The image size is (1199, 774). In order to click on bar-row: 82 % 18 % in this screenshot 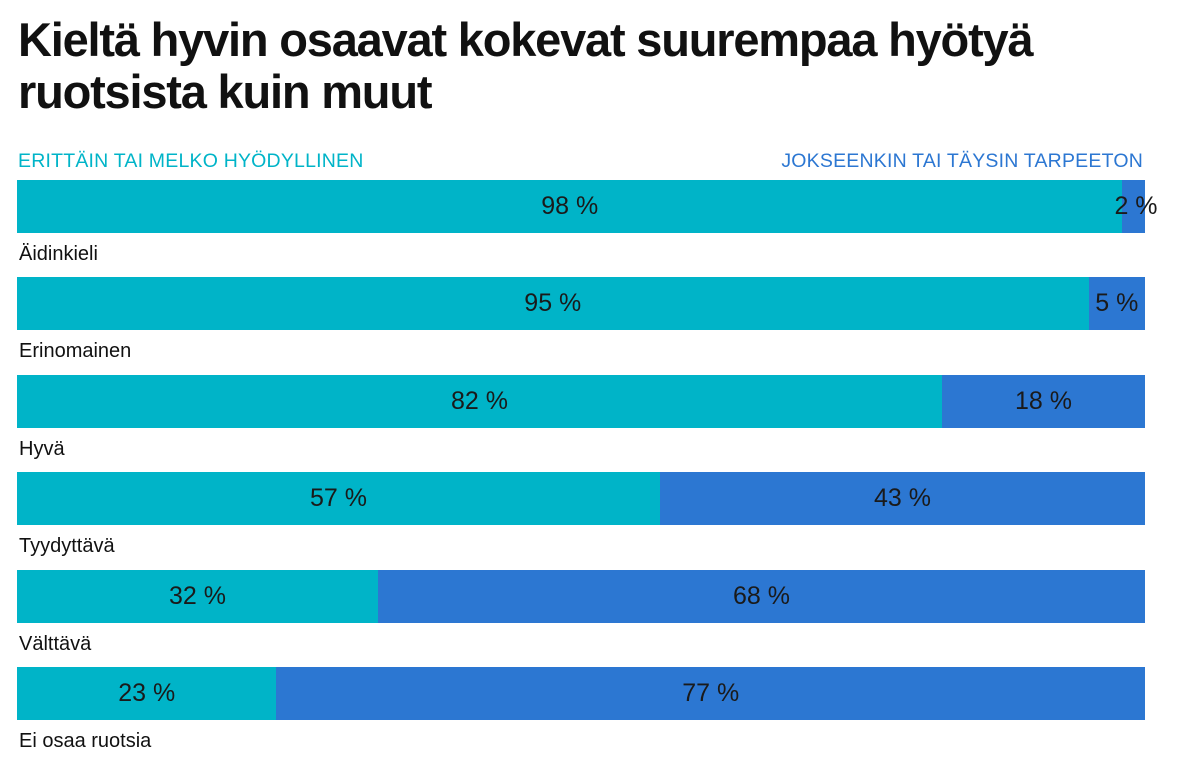, I will do `click(581, 401)`.